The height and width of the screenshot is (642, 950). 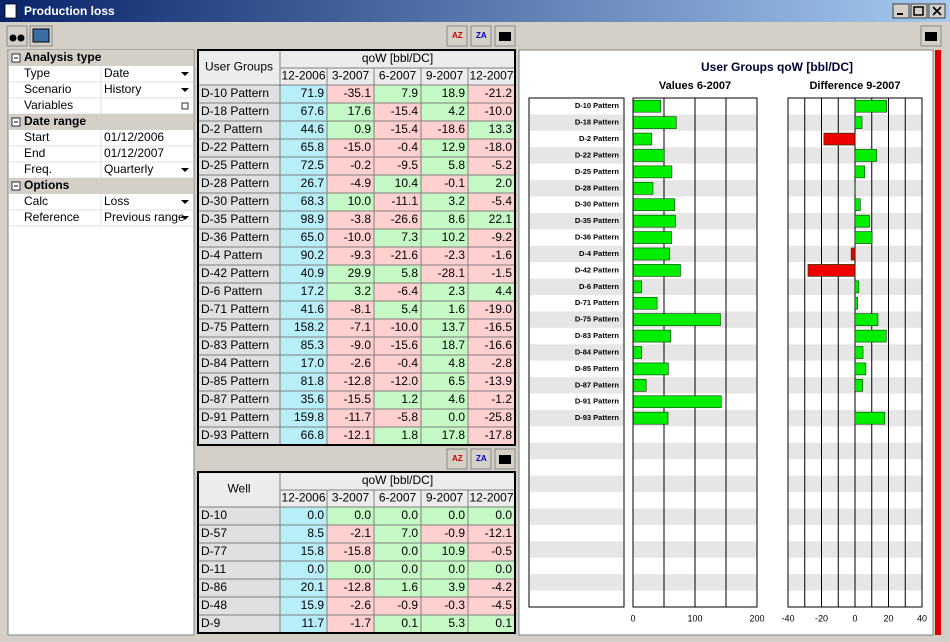 What do you see at coordinates (456, 291) in the screenshot?
I see `cell-value: 2.3` at bounding box center [456, 291].